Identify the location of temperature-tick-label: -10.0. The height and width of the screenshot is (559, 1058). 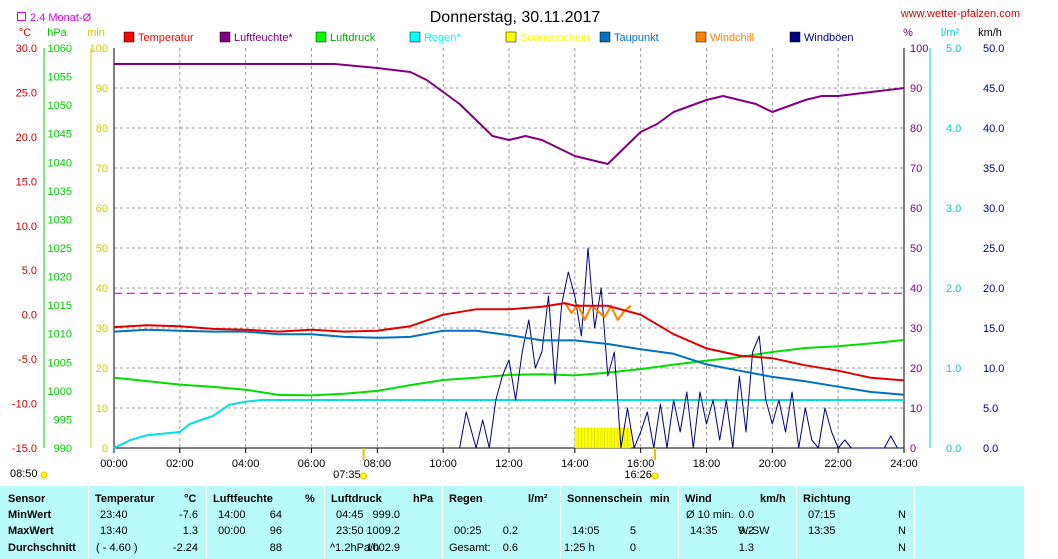
(24, 405).